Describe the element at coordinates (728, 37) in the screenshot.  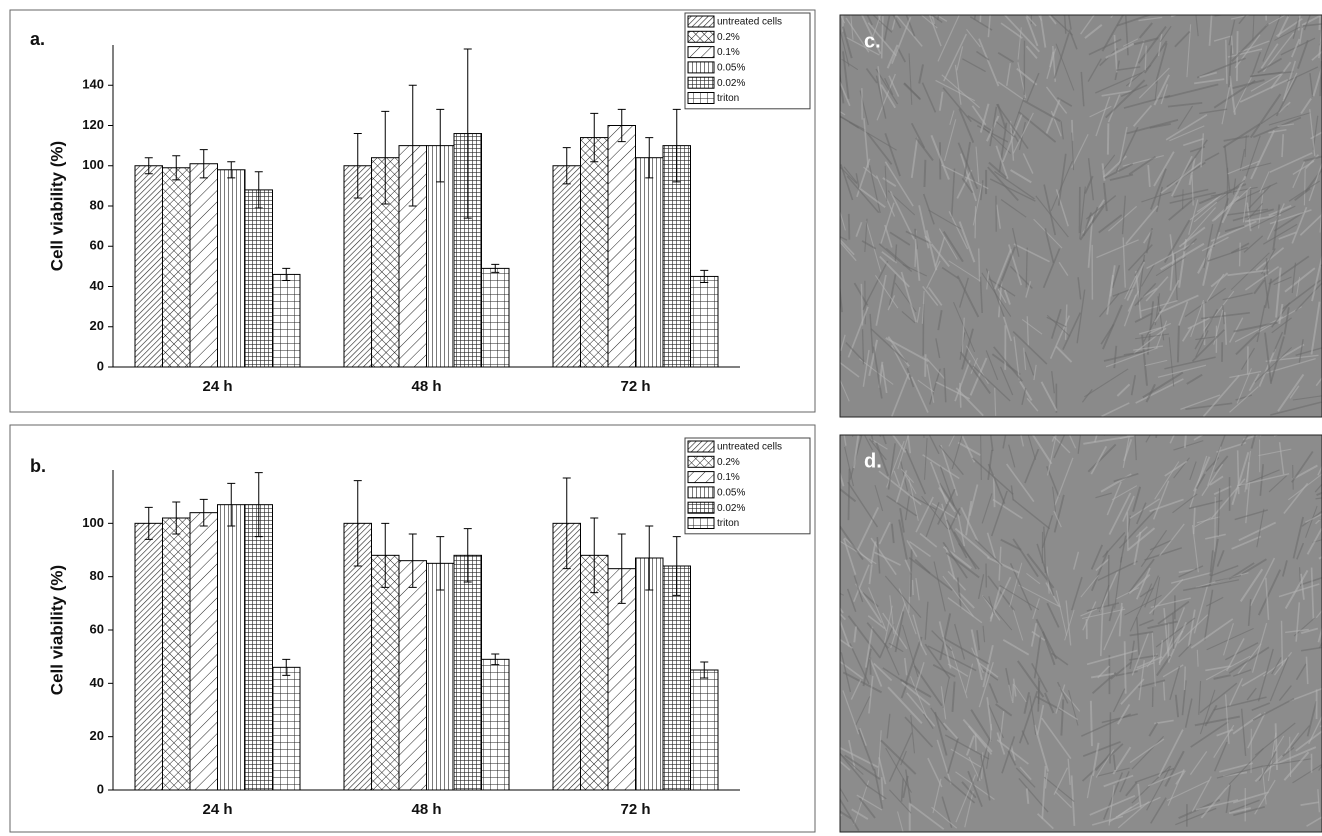
I see `legend-label: 0.2%` at that location.